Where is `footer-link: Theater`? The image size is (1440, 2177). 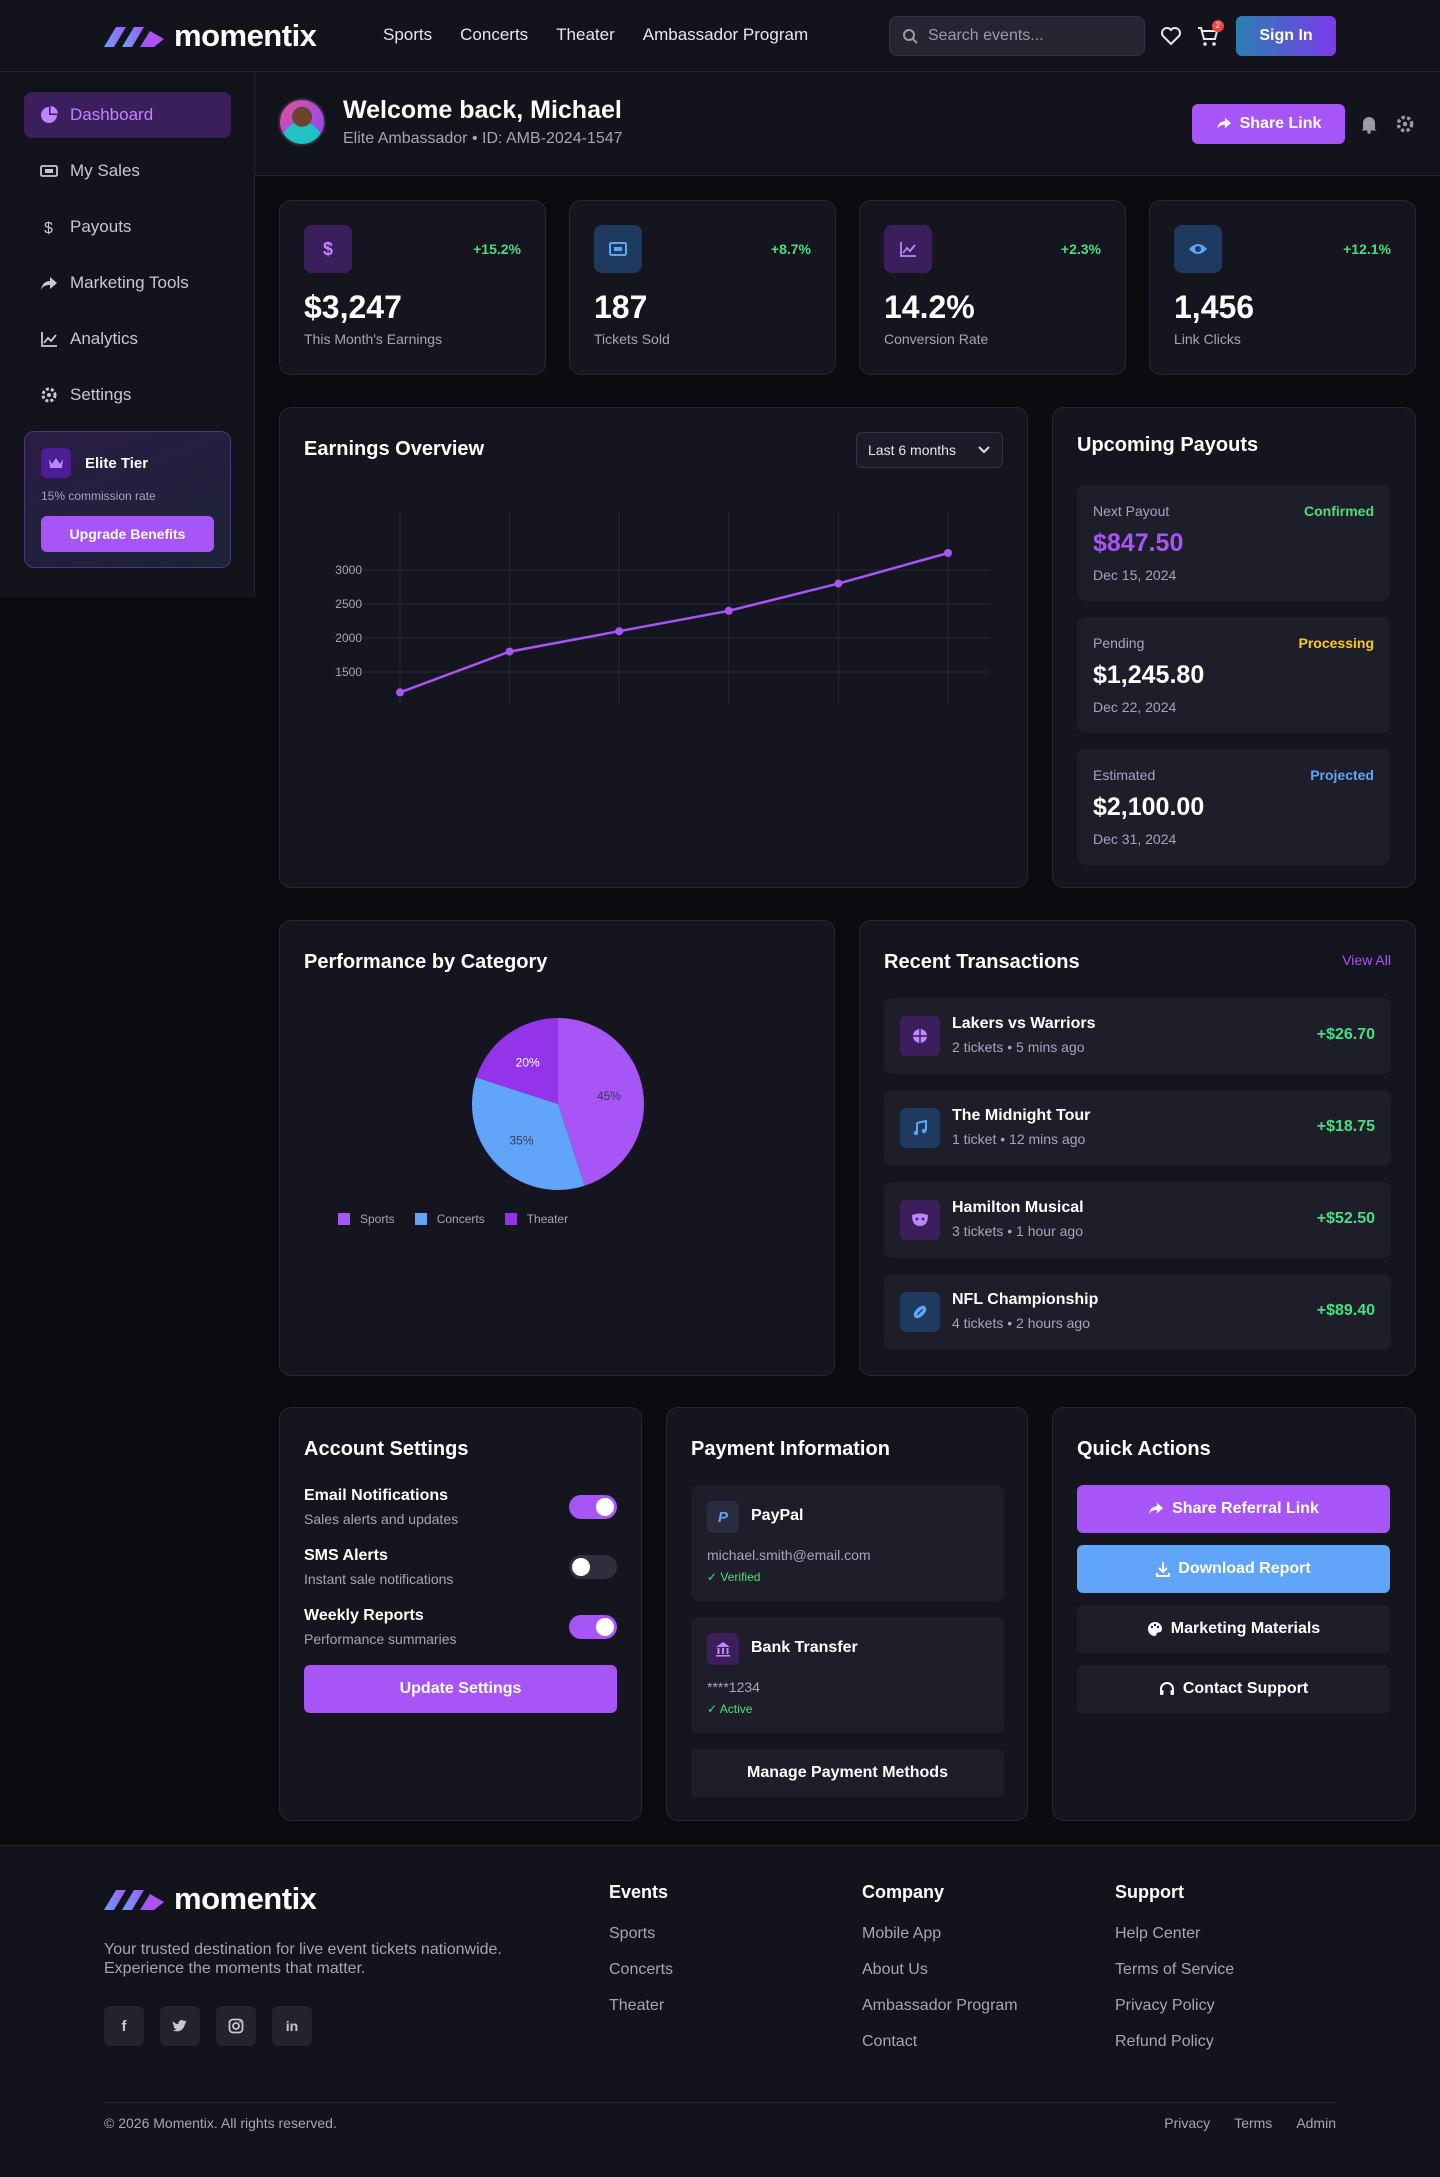 footer-link: Theater is located at coordinates (637, 2005).